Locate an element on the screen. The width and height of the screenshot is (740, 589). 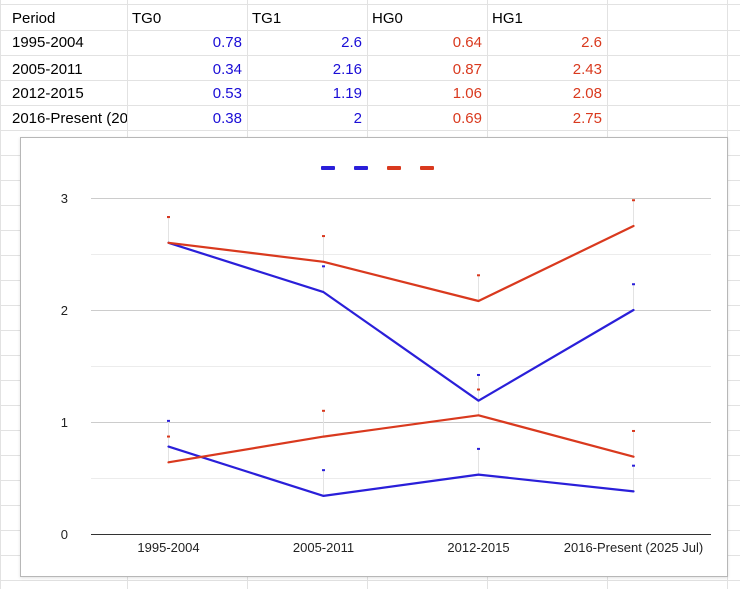
header-cell: TG1 is located at coordinates (267, 18).